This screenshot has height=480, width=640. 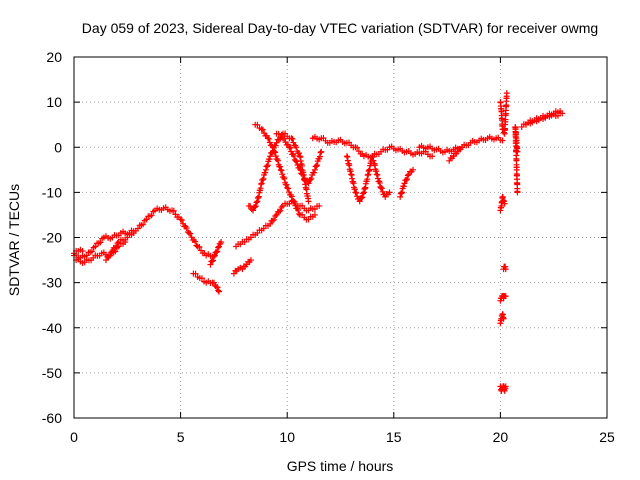 I want to click on data-point-arc-S, so click(x=505, y=296).